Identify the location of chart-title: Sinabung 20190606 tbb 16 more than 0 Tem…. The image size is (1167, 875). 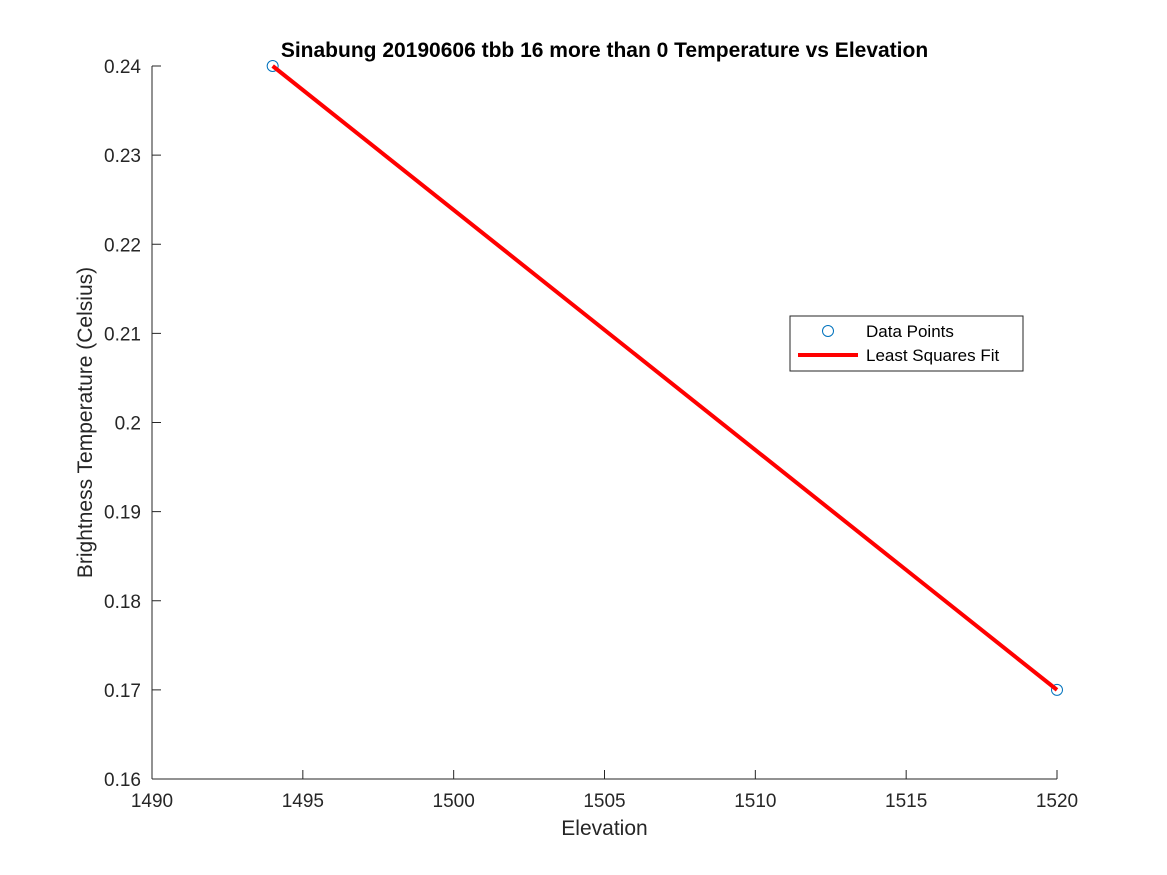
(604, 50).